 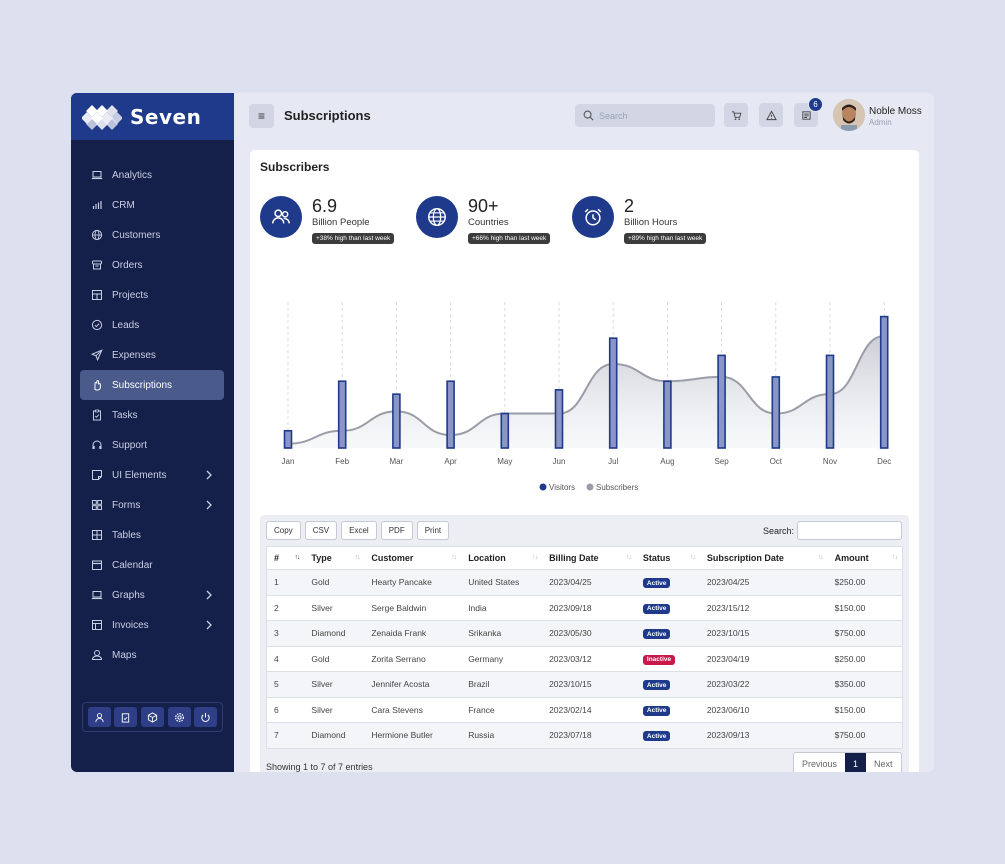 I want to click on sidebar-item-expenses: Expenses, so click(x=152, y=355).